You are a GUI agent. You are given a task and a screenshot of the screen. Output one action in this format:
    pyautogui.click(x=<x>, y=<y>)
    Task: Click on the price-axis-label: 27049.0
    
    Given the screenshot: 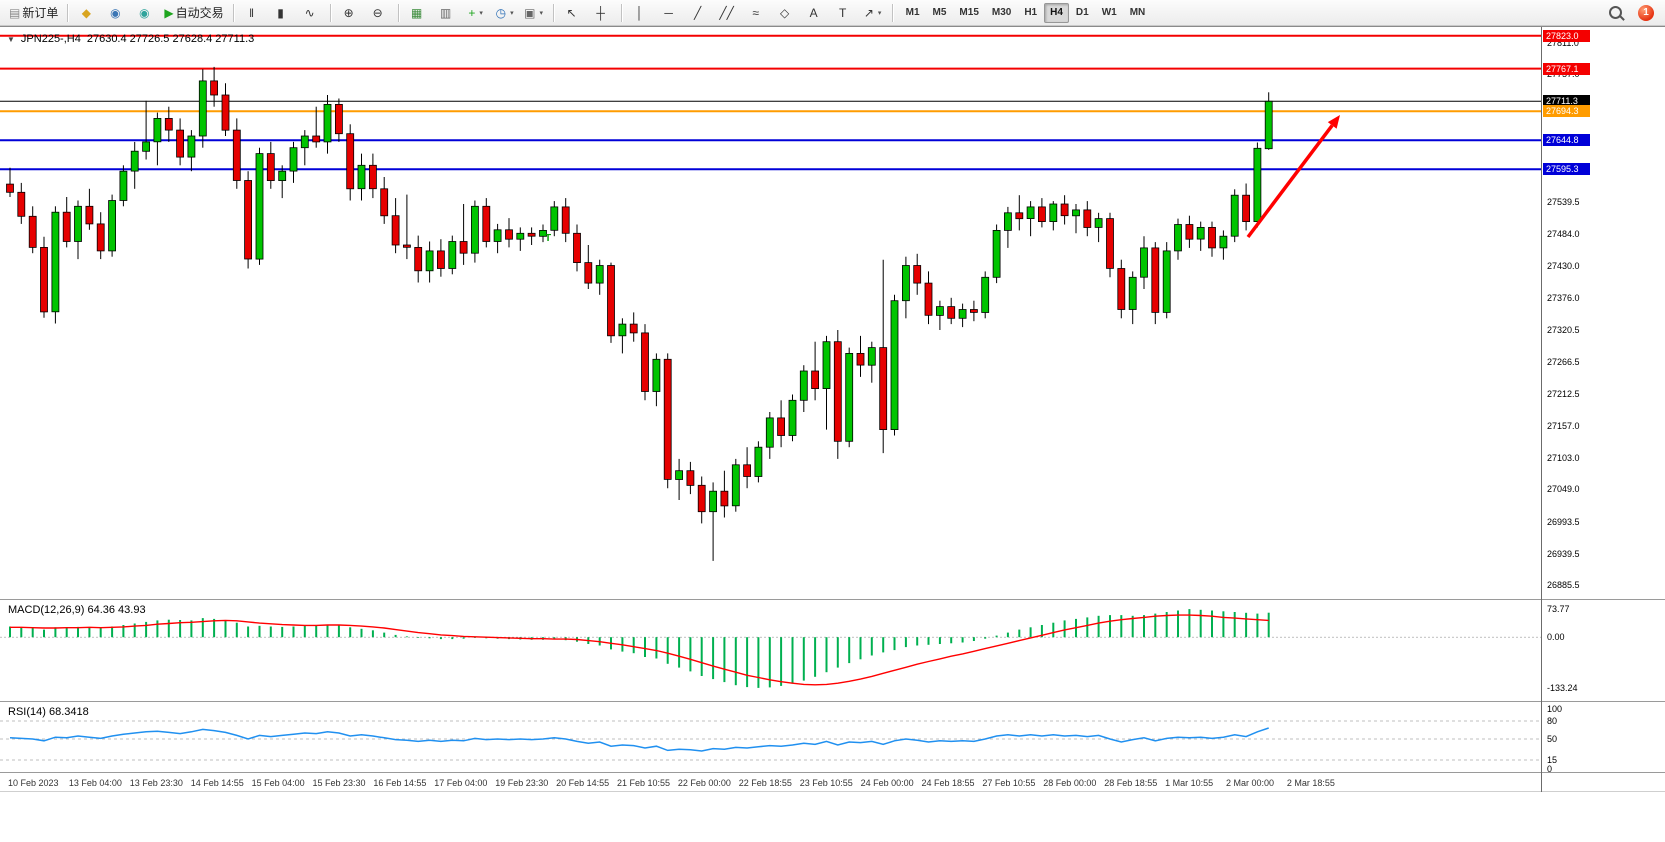 What is the action you would take?
    pyautogui.click(x=1563, y=489)
    